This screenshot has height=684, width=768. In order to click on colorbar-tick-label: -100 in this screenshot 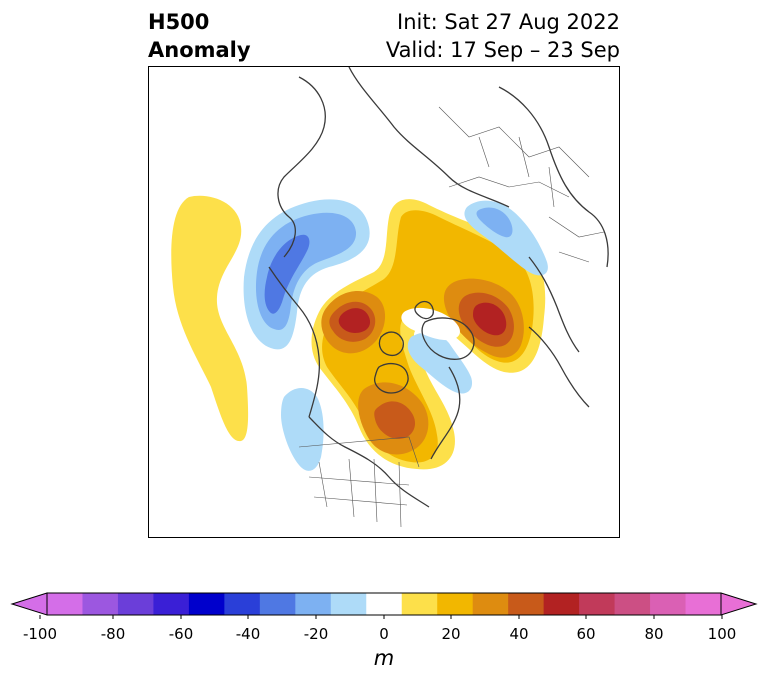, I will do `click(40, 634)`.